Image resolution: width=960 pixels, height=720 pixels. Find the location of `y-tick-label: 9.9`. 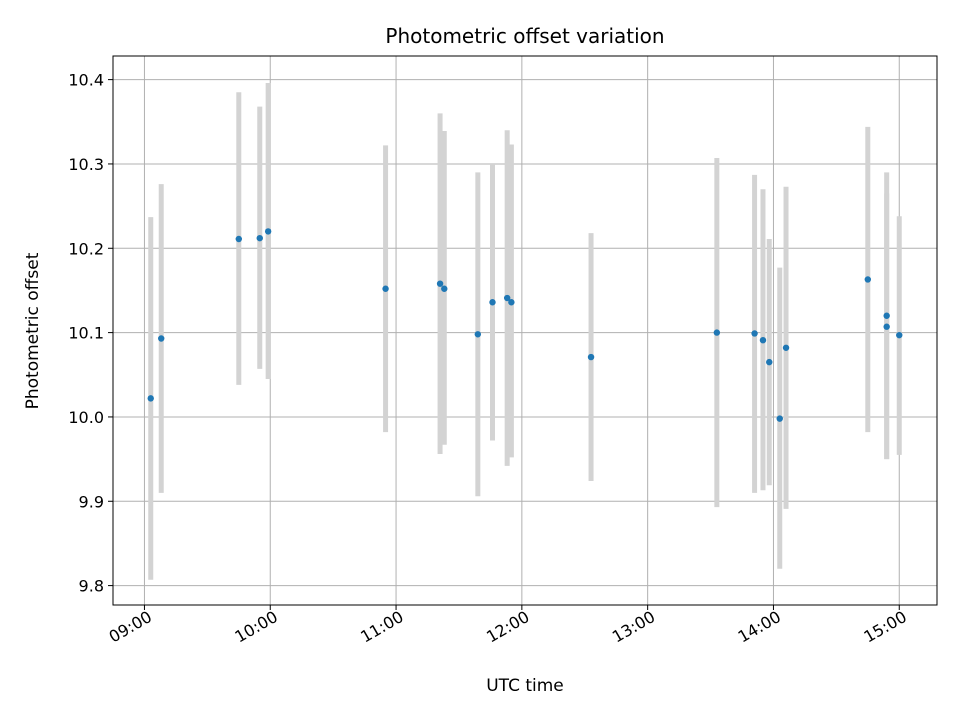

y-tick-label: 9.9 is located at coordinates (91, 501).